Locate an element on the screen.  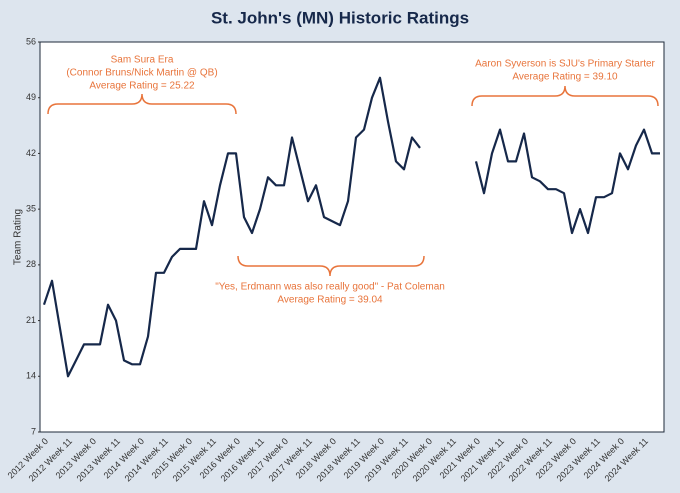
annotation: Sam Sura Era is located at coordinates (142, 60).